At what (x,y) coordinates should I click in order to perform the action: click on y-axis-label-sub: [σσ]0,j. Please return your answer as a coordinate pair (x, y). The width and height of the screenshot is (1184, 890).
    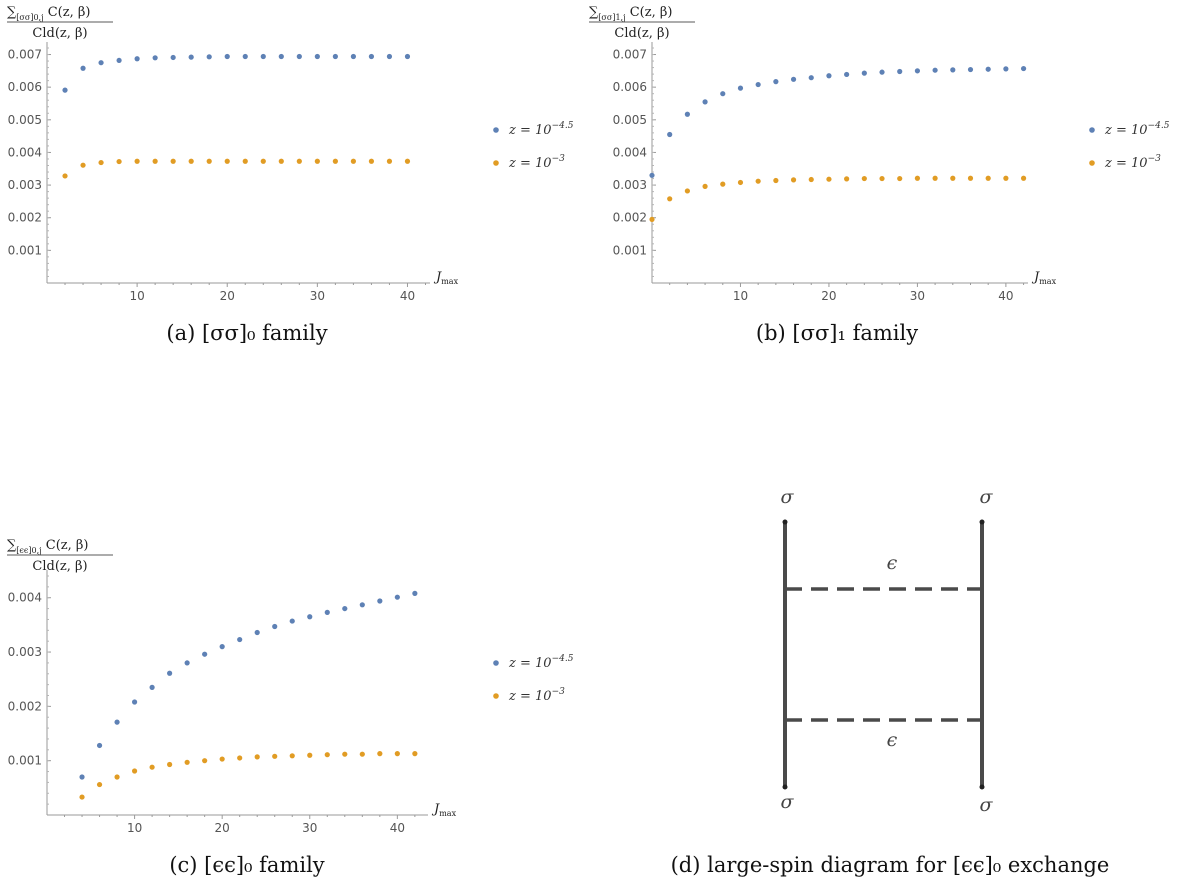
    Looking at the image, I should click on (29, 17).